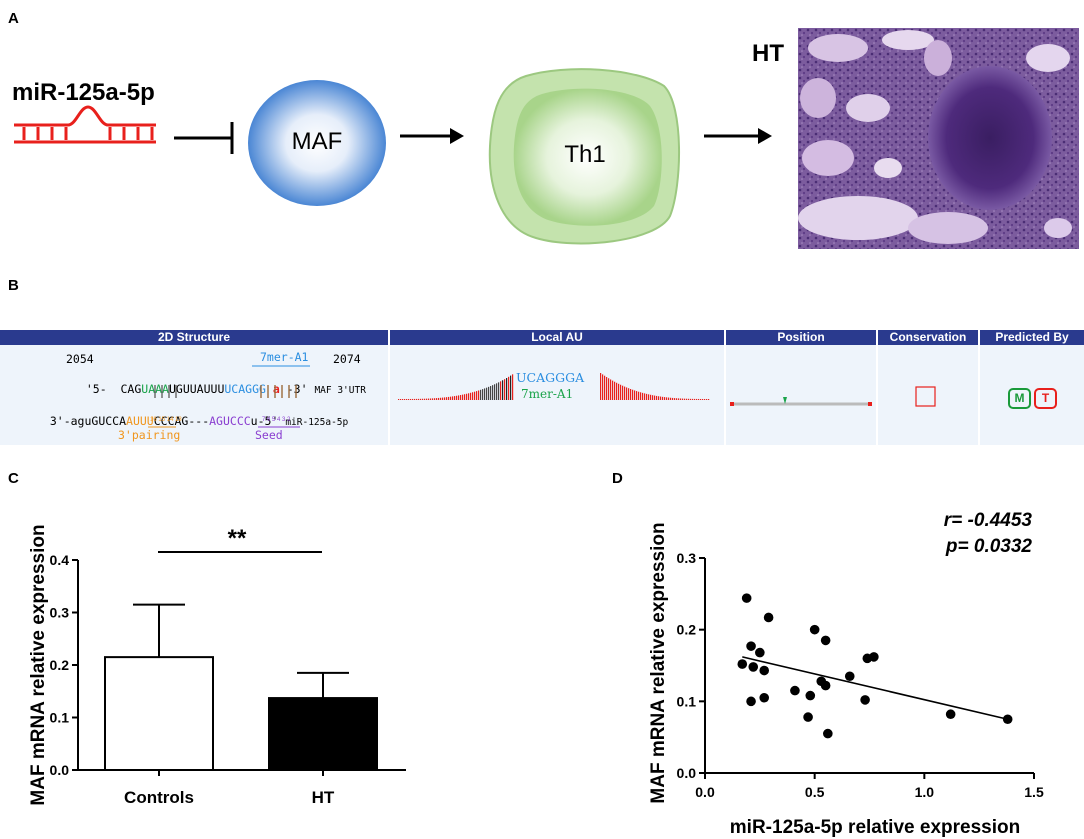  Describe the element at coordinates (550, 377) in the screenshot. I see `local-au-site: UCAGGGA` at that location.